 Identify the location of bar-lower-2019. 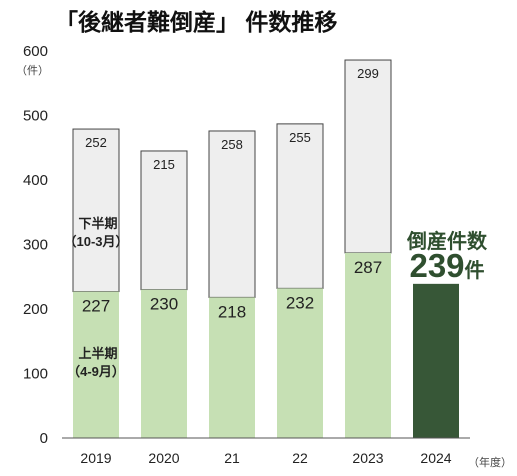
(96, 364).